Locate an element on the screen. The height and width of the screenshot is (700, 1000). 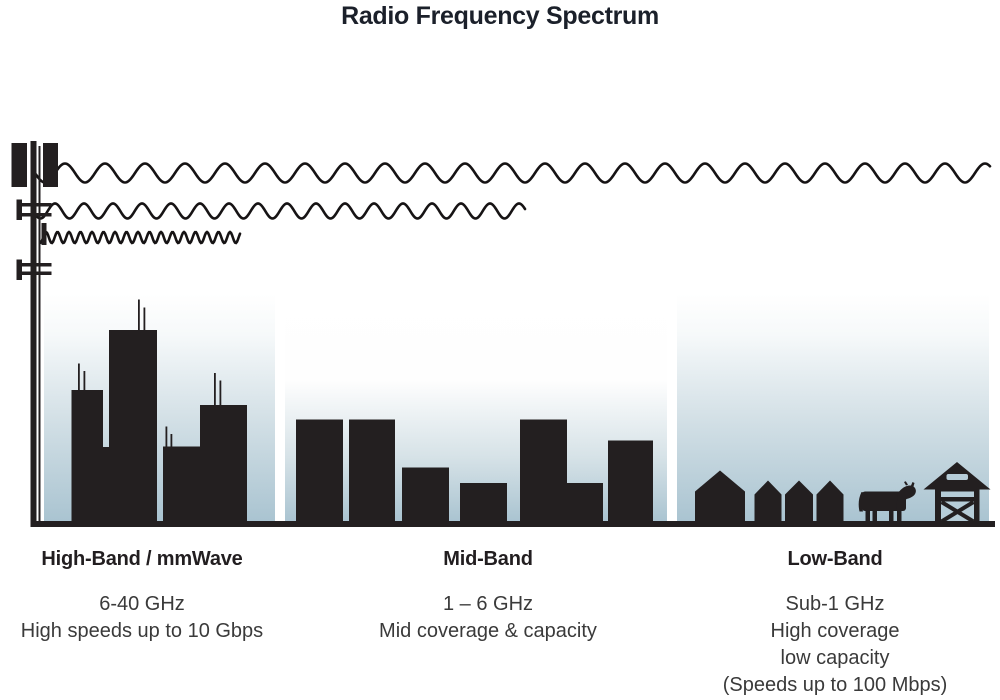
mid-band-frequency: 1 – 6 GHz is located at coordinates (488, 604).